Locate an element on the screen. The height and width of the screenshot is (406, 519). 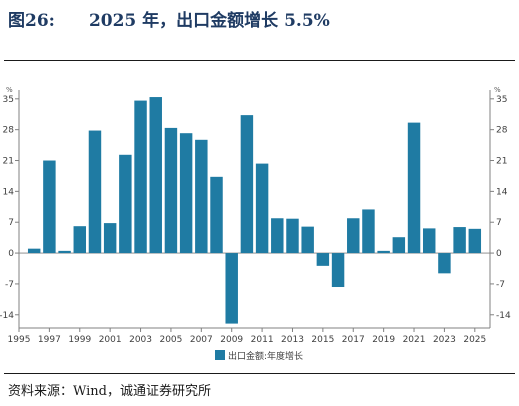
figure-title: 图26: 2025 年，出口金额增长 5.5% is located at coordinates (169, 18).